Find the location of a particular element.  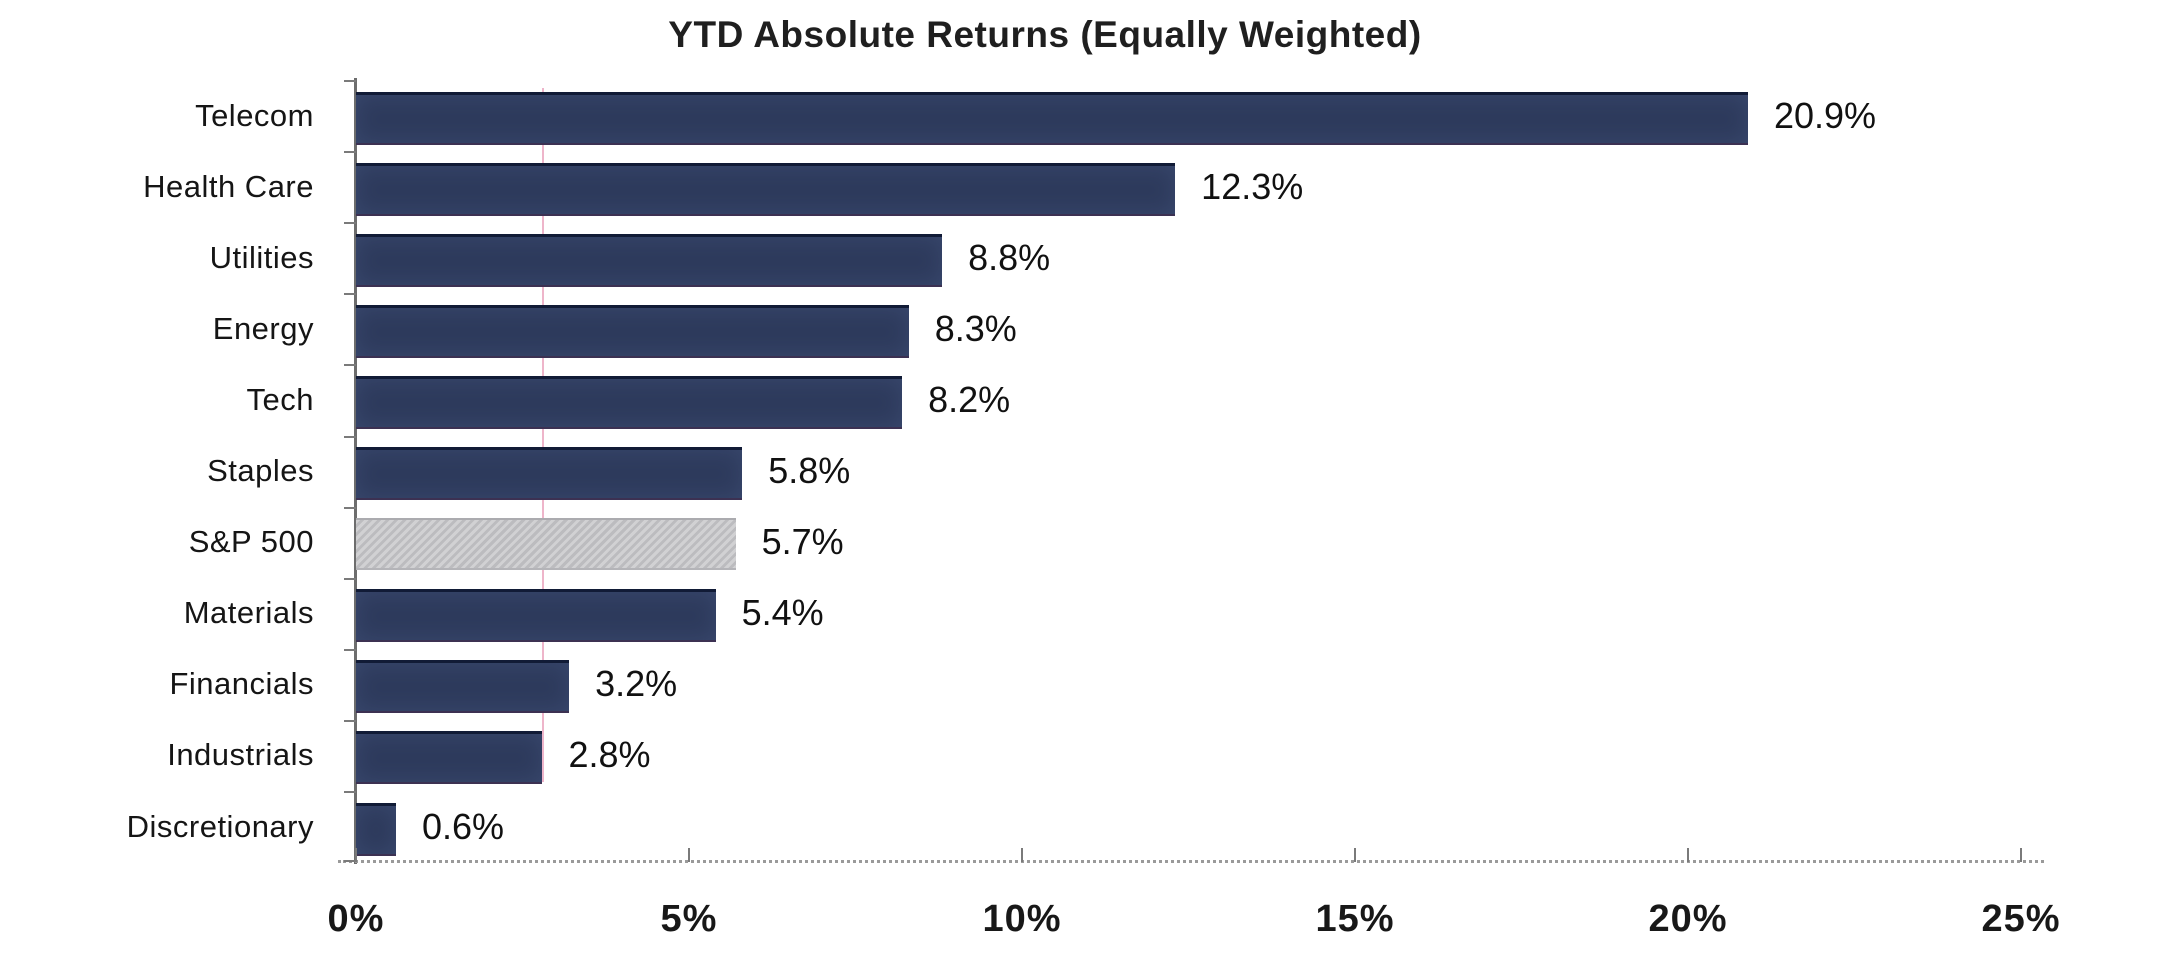

value-label: 8.3% is located at coordinates (975, 328).